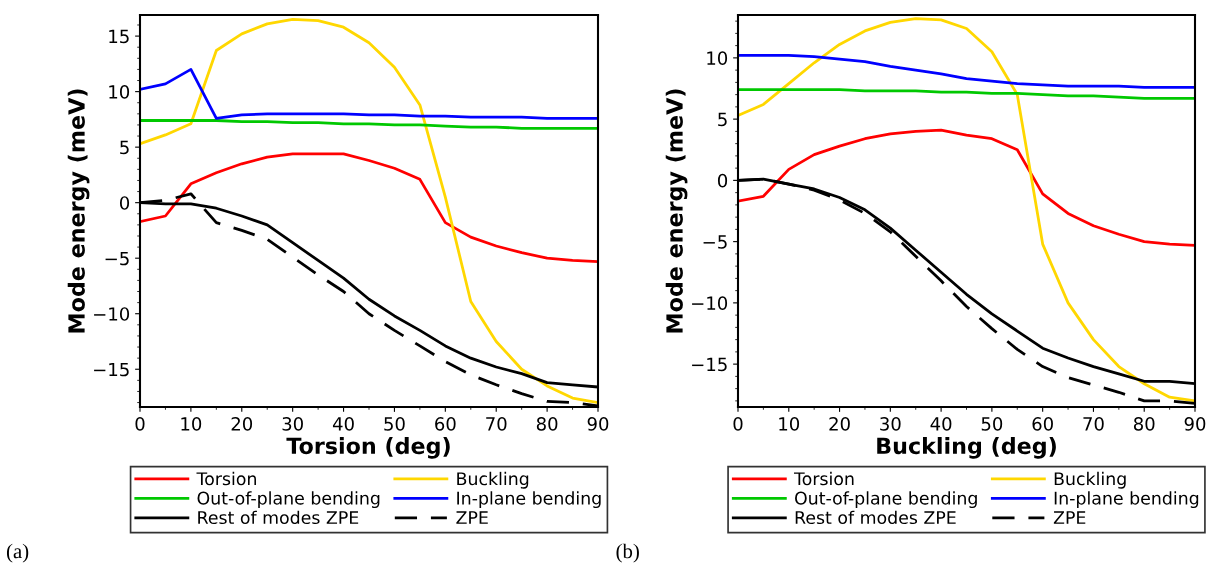 The width and height of the screenshot is (1207, 574). I want to click on x-axis-title: Buckling (deg), so click(966, 447).